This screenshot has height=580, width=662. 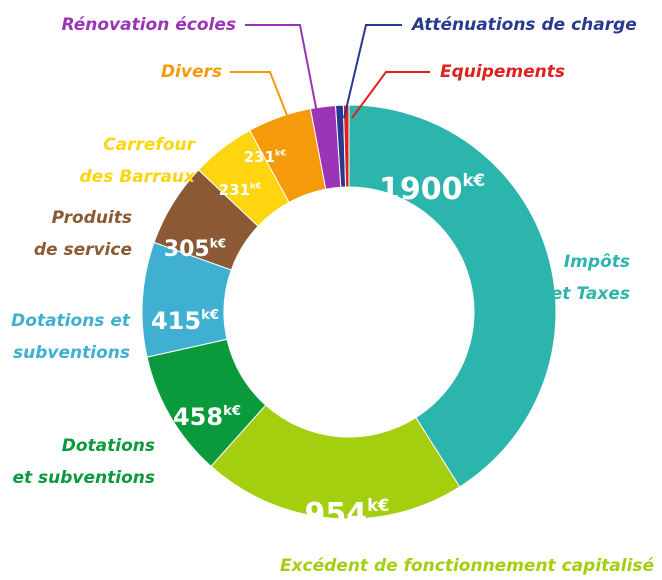 What do you see at coordinates (138, 177) in the screenshot?
I see `category-label: des Barraux` at bounding box center [138, 177].